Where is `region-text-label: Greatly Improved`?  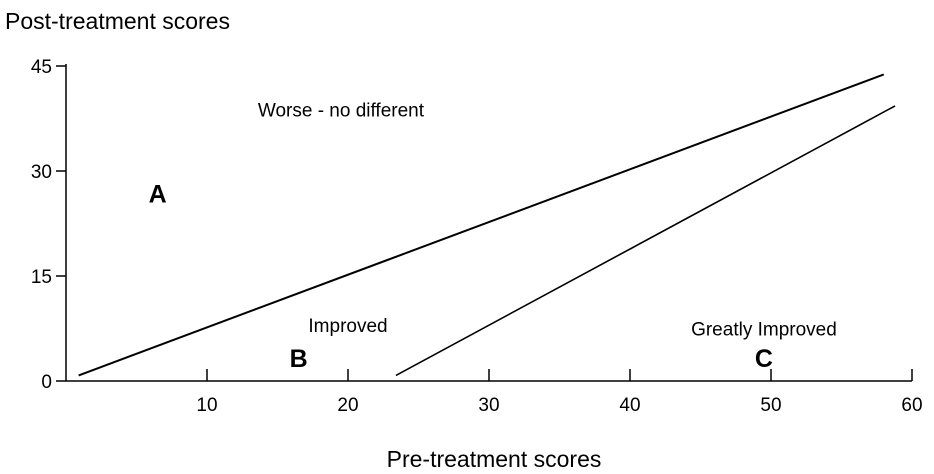
region-text-label: Greatly Improved is located at coordinates (764, 330).